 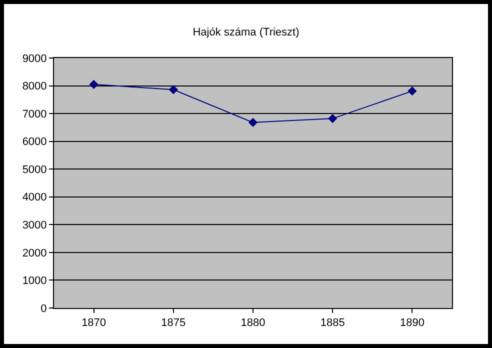 I want to click on y-tick-label: 0, so click(x=43, y=308).